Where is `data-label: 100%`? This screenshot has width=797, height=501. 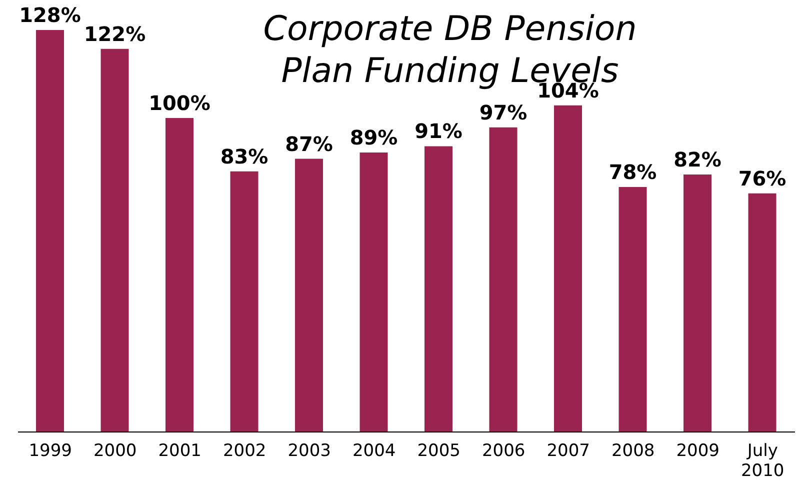
data-label: 100% is located at coordinates (179, 102).